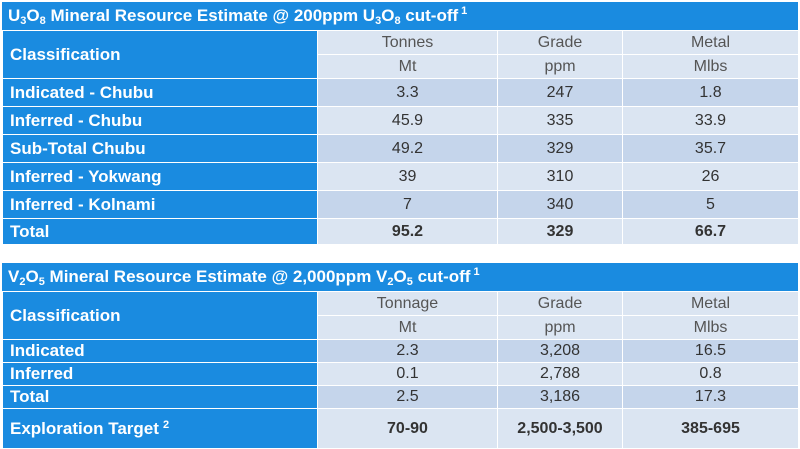 The image size is (800, 449). Describe the element at coordinates (560, 204) in the screenshot. I see `cell: 340` at that location.